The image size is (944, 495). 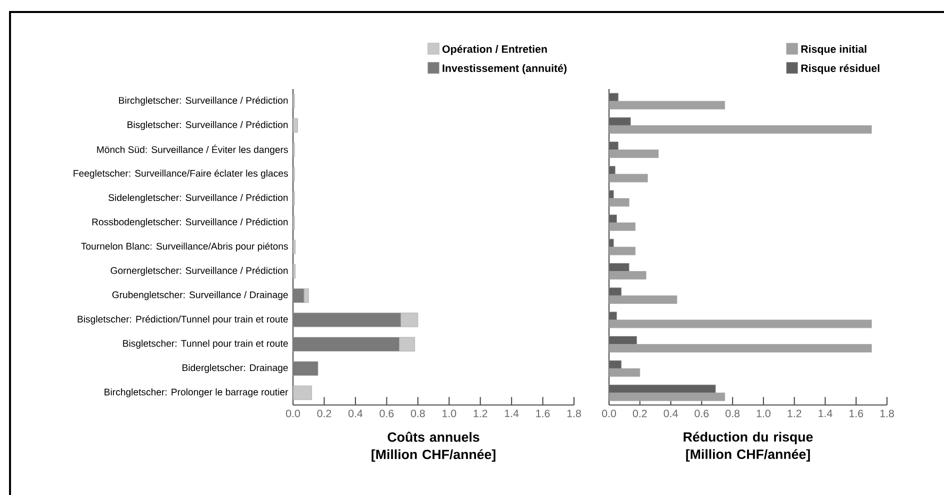 I want to click on y-tick-label: Bisgletscher: Tunnel pour train et route, so click(x=205, y=344).